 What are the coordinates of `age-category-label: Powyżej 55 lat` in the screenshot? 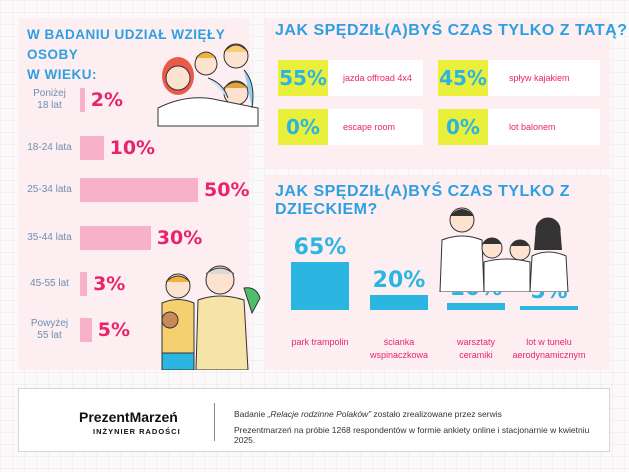 It's located at (49, 330).